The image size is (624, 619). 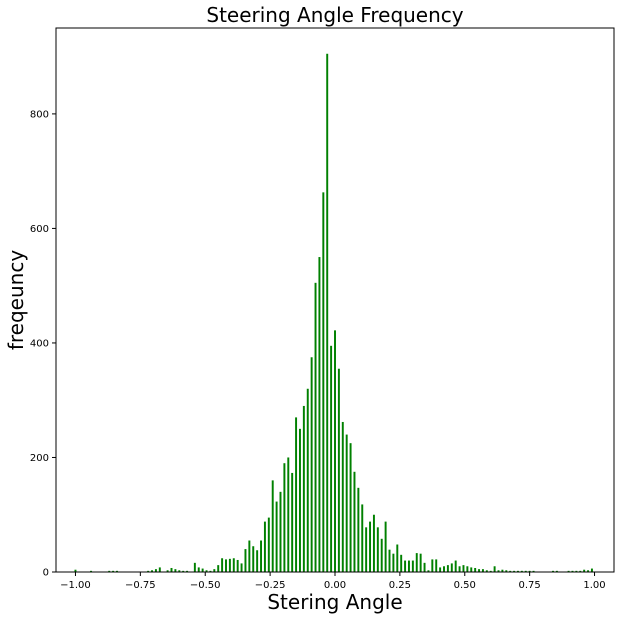 What do you see at coordinates (400, 585) in the screenshot?
I see `x-tick-label: 0.25` at bounding box center [400, 585].